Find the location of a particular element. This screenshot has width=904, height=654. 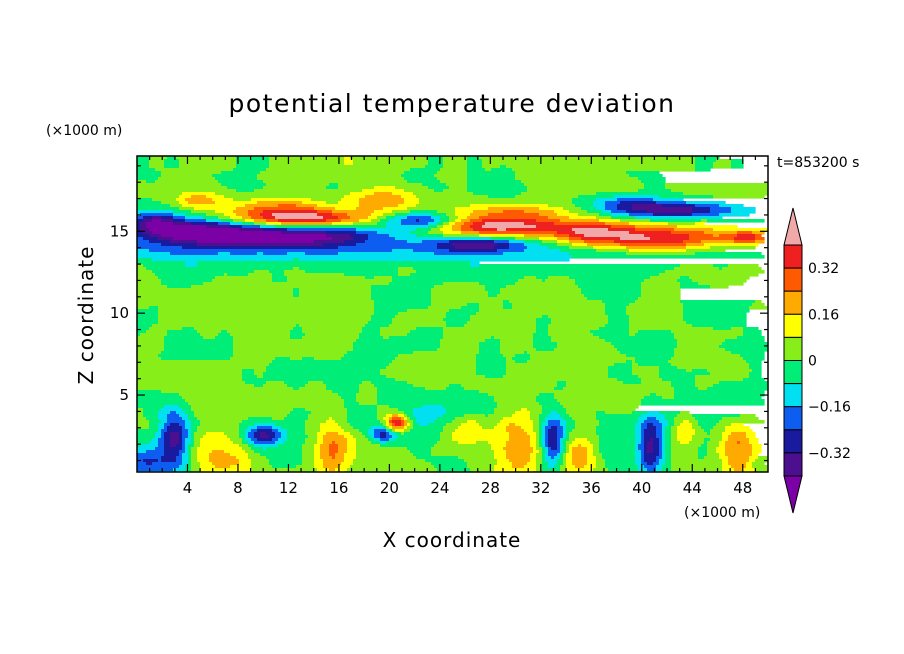

x-tick-label: 4 is located at coordinates (188, 488).